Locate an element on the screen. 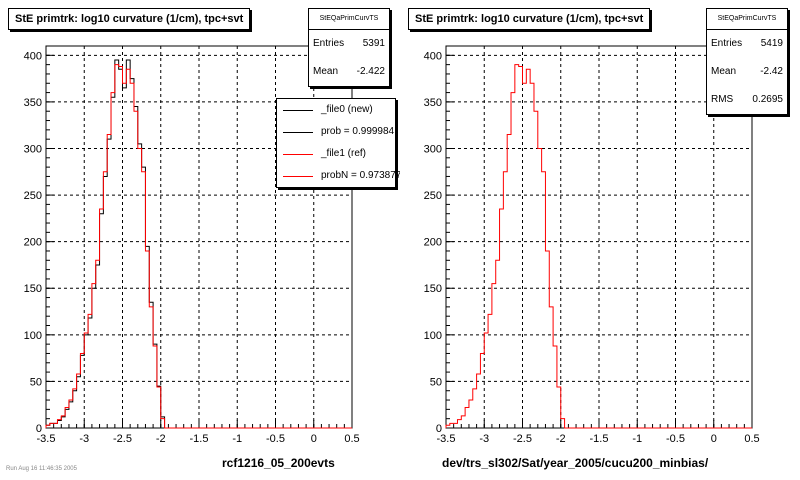 The width and height of the screenshot is (800, 480). stats-value: -2.422 is located at coordinates (370, 71).